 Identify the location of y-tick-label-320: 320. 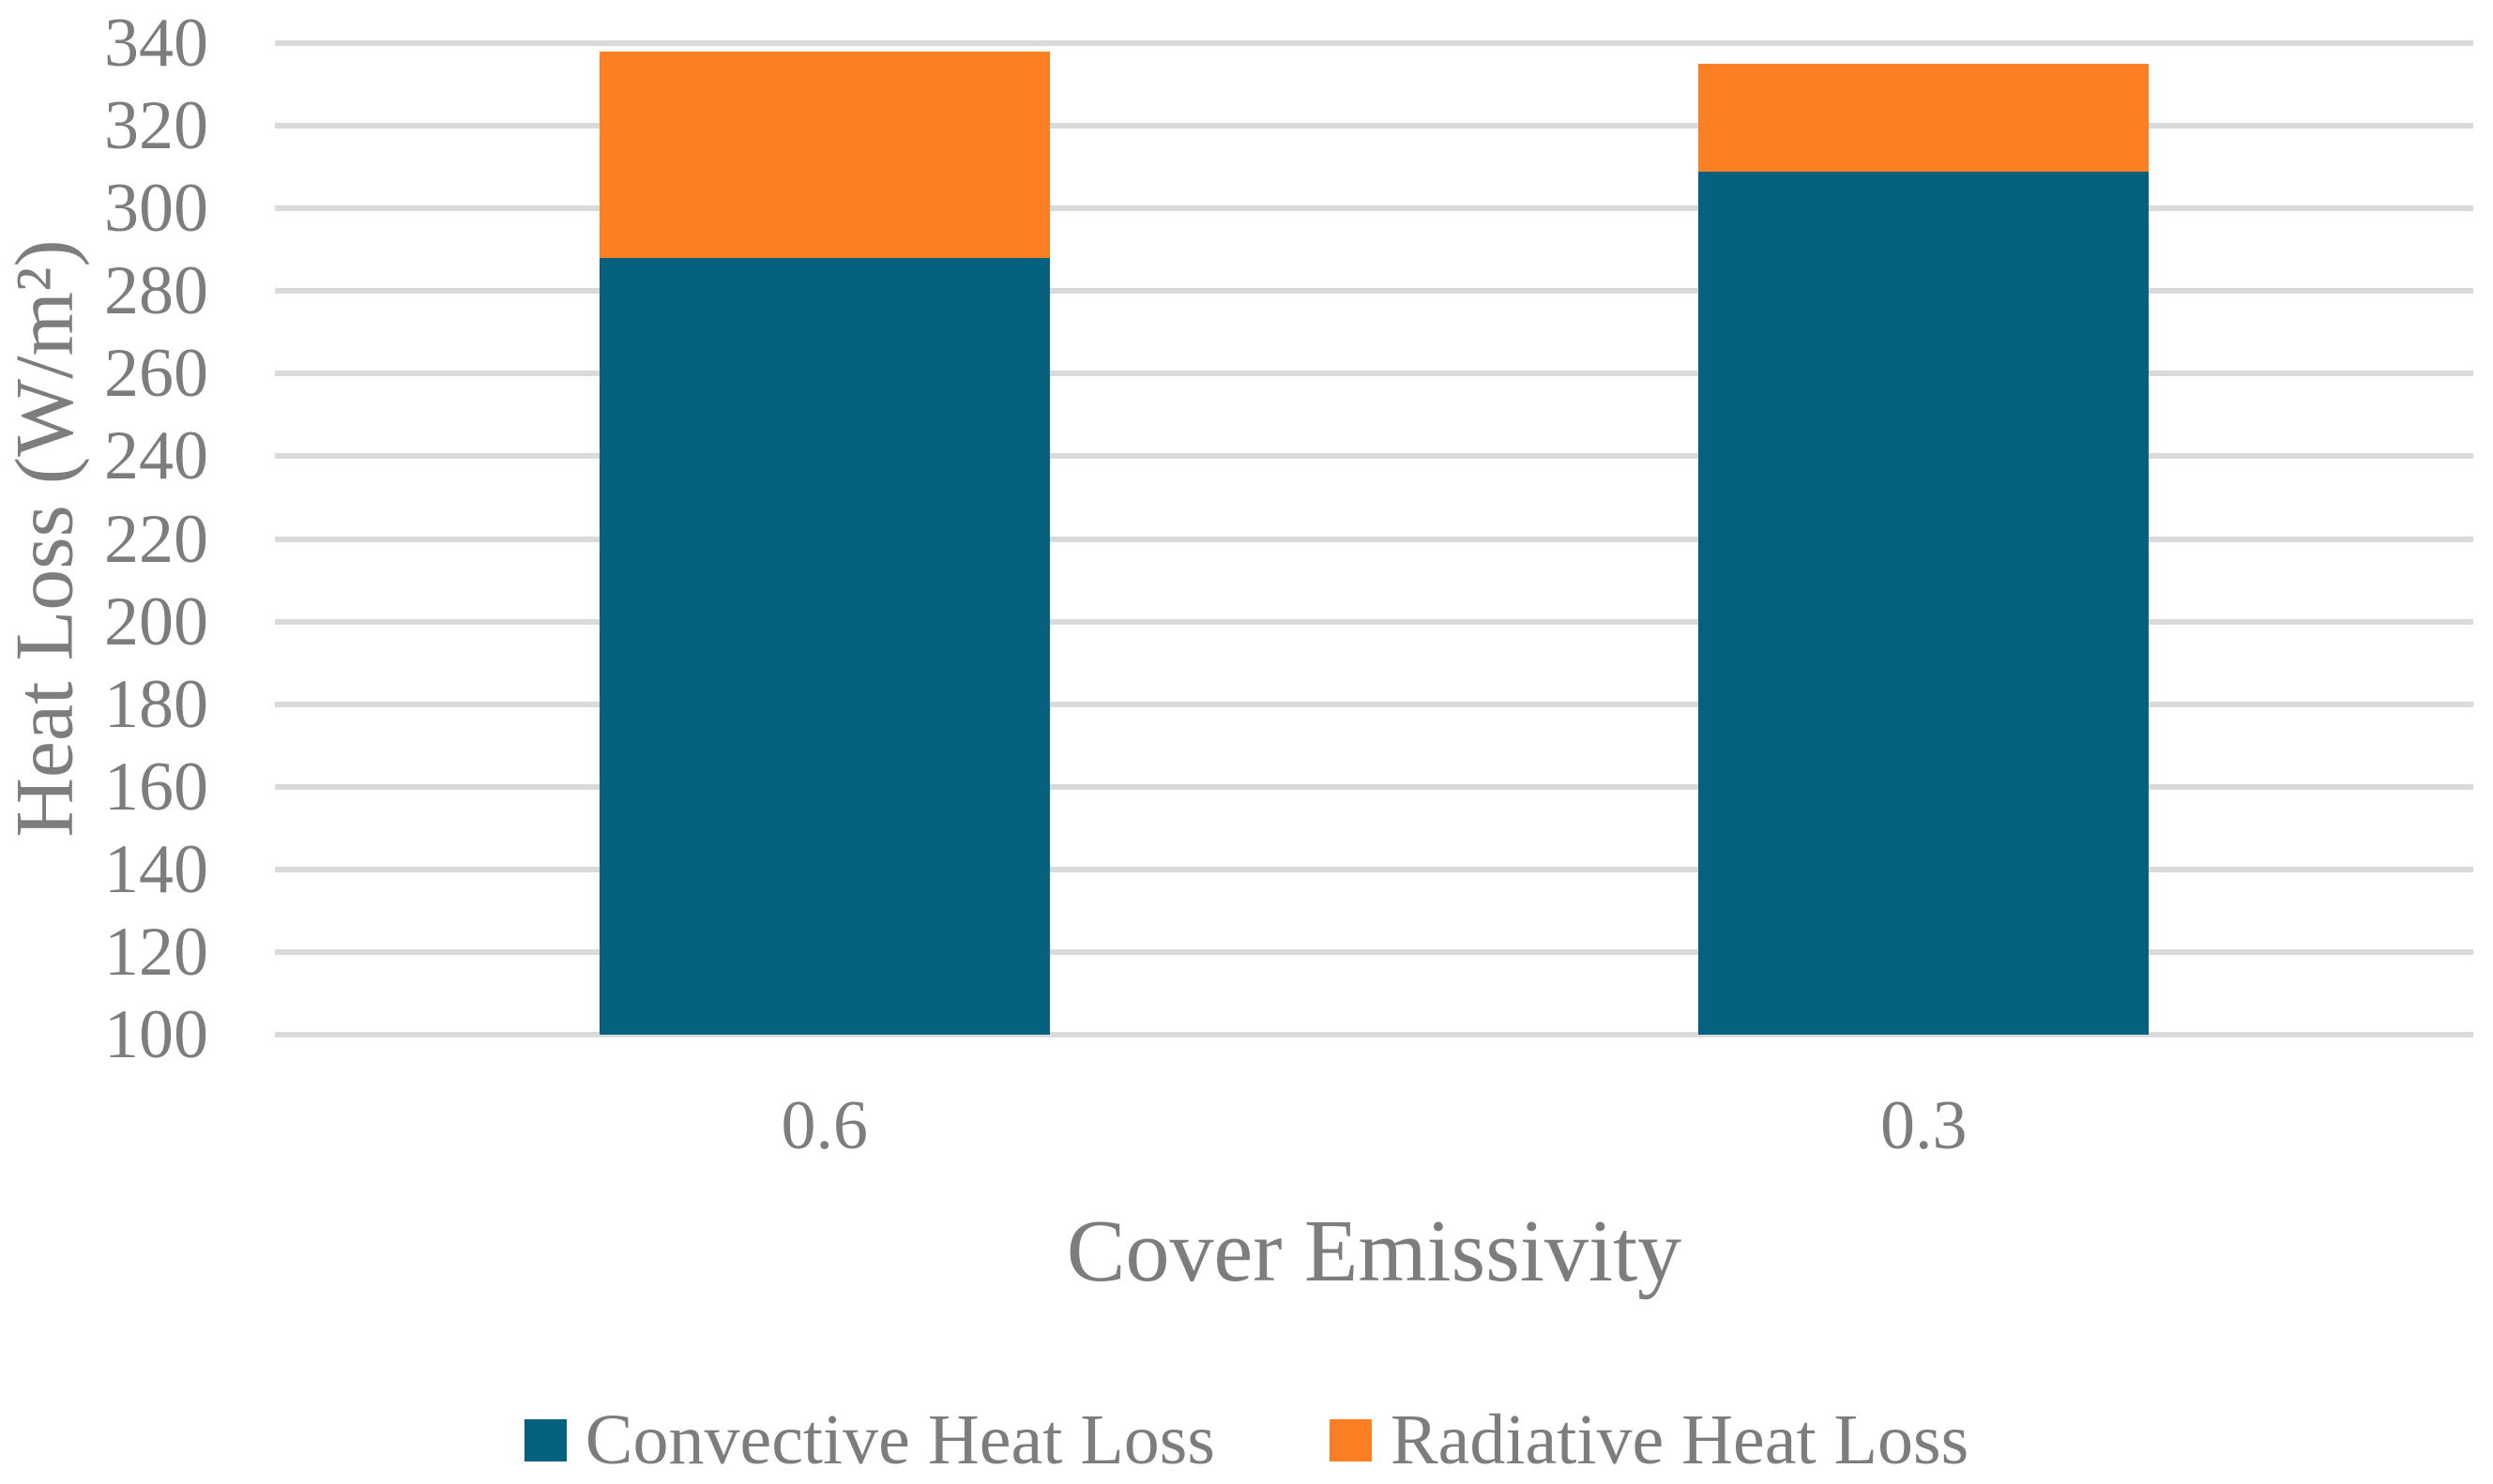
(156, 126).